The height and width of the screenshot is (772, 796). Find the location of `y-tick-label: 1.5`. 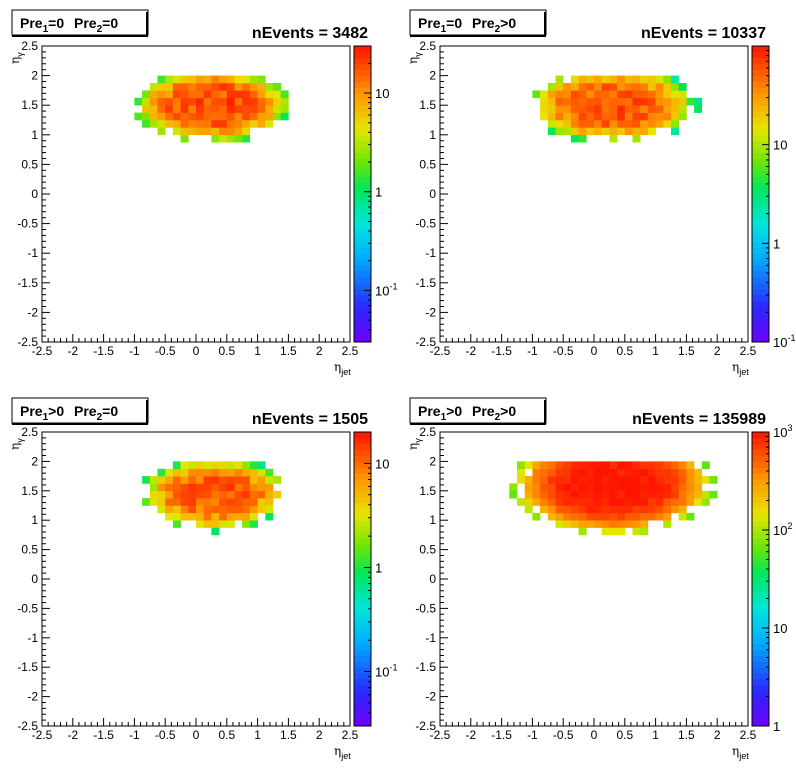

y-tick-label: 1.5 is located at coordinates (29, 491).